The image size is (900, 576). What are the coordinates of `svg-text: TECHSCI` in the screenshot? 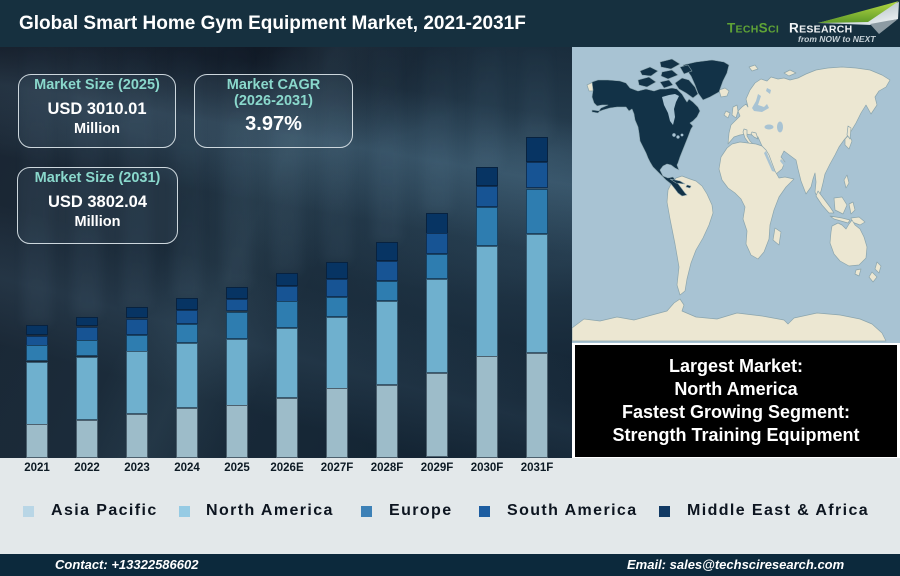 It's located at (753, 28).